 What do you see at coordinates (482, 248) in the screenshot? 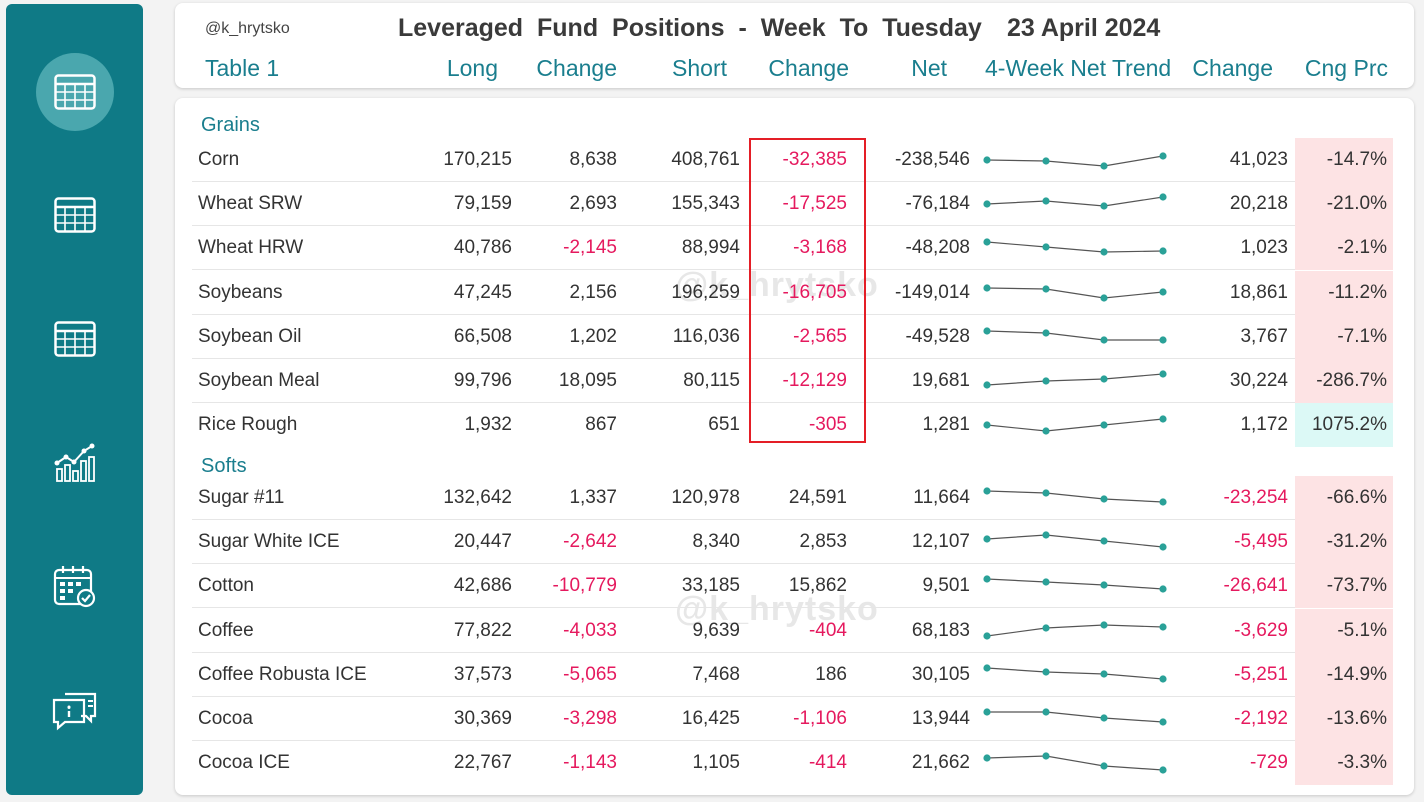
I see `cell-long: 40,786` at bounding box center [482, 248].